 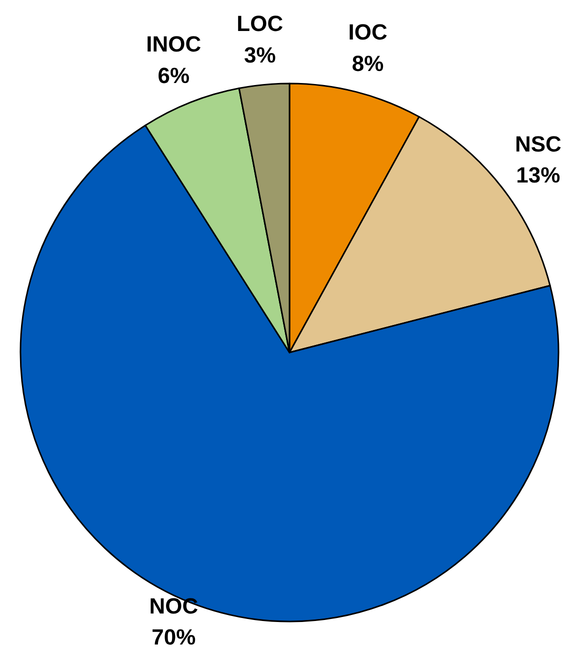 What do you see at coordinates (260, 55) in the screenshot?
I see `data-label: 3%` at bounding box center [260, 55].